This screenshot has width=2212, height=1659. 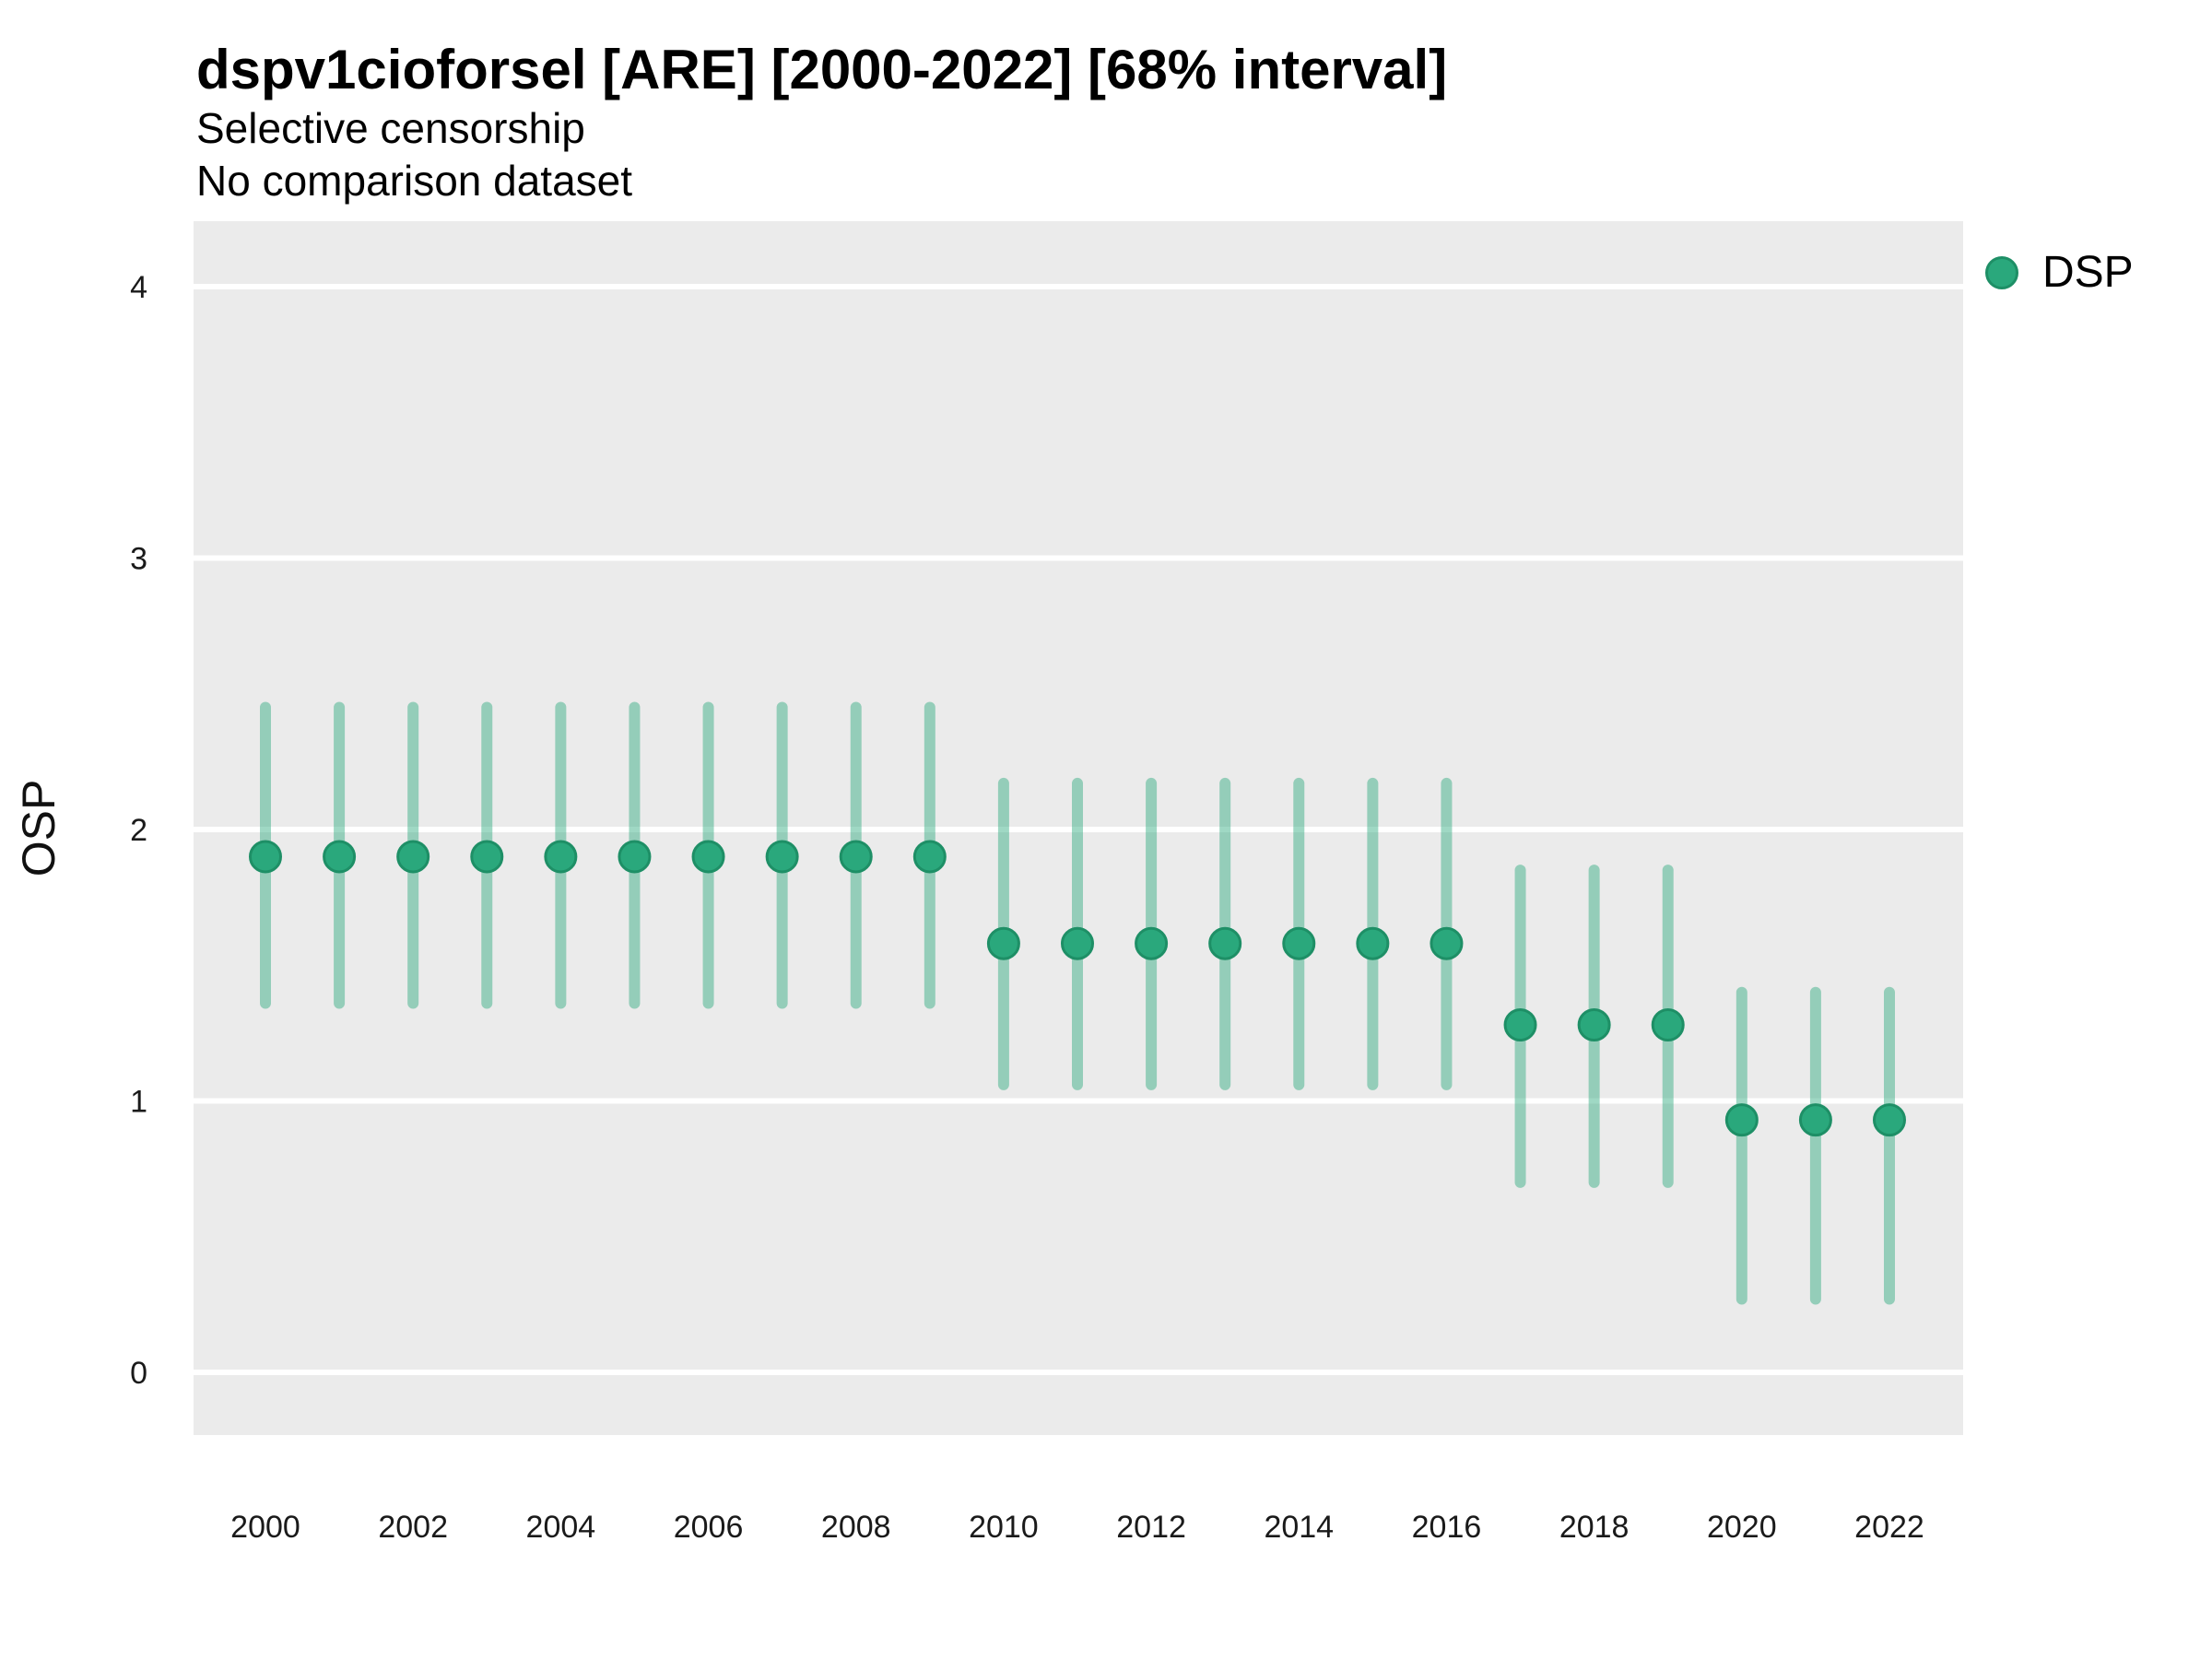 I want to click on point-2004, so click(x=561, y=857).